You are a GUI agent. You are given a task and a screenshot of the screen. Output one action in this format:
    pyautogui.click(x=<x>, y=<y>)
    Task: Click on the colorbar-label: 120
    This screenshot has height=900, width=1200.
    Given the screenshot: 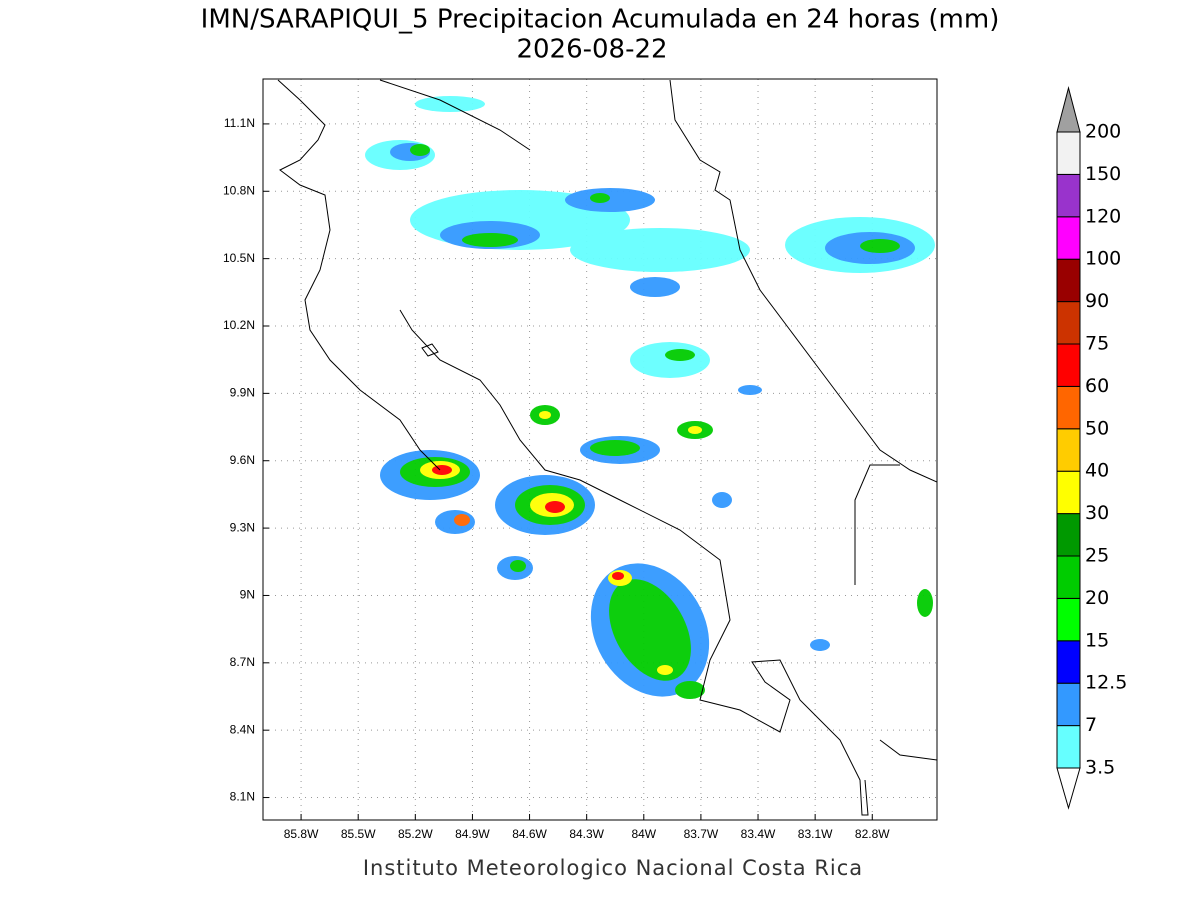 What is the action you would take?
    pyautogui.click(x=1103, y=216)
    